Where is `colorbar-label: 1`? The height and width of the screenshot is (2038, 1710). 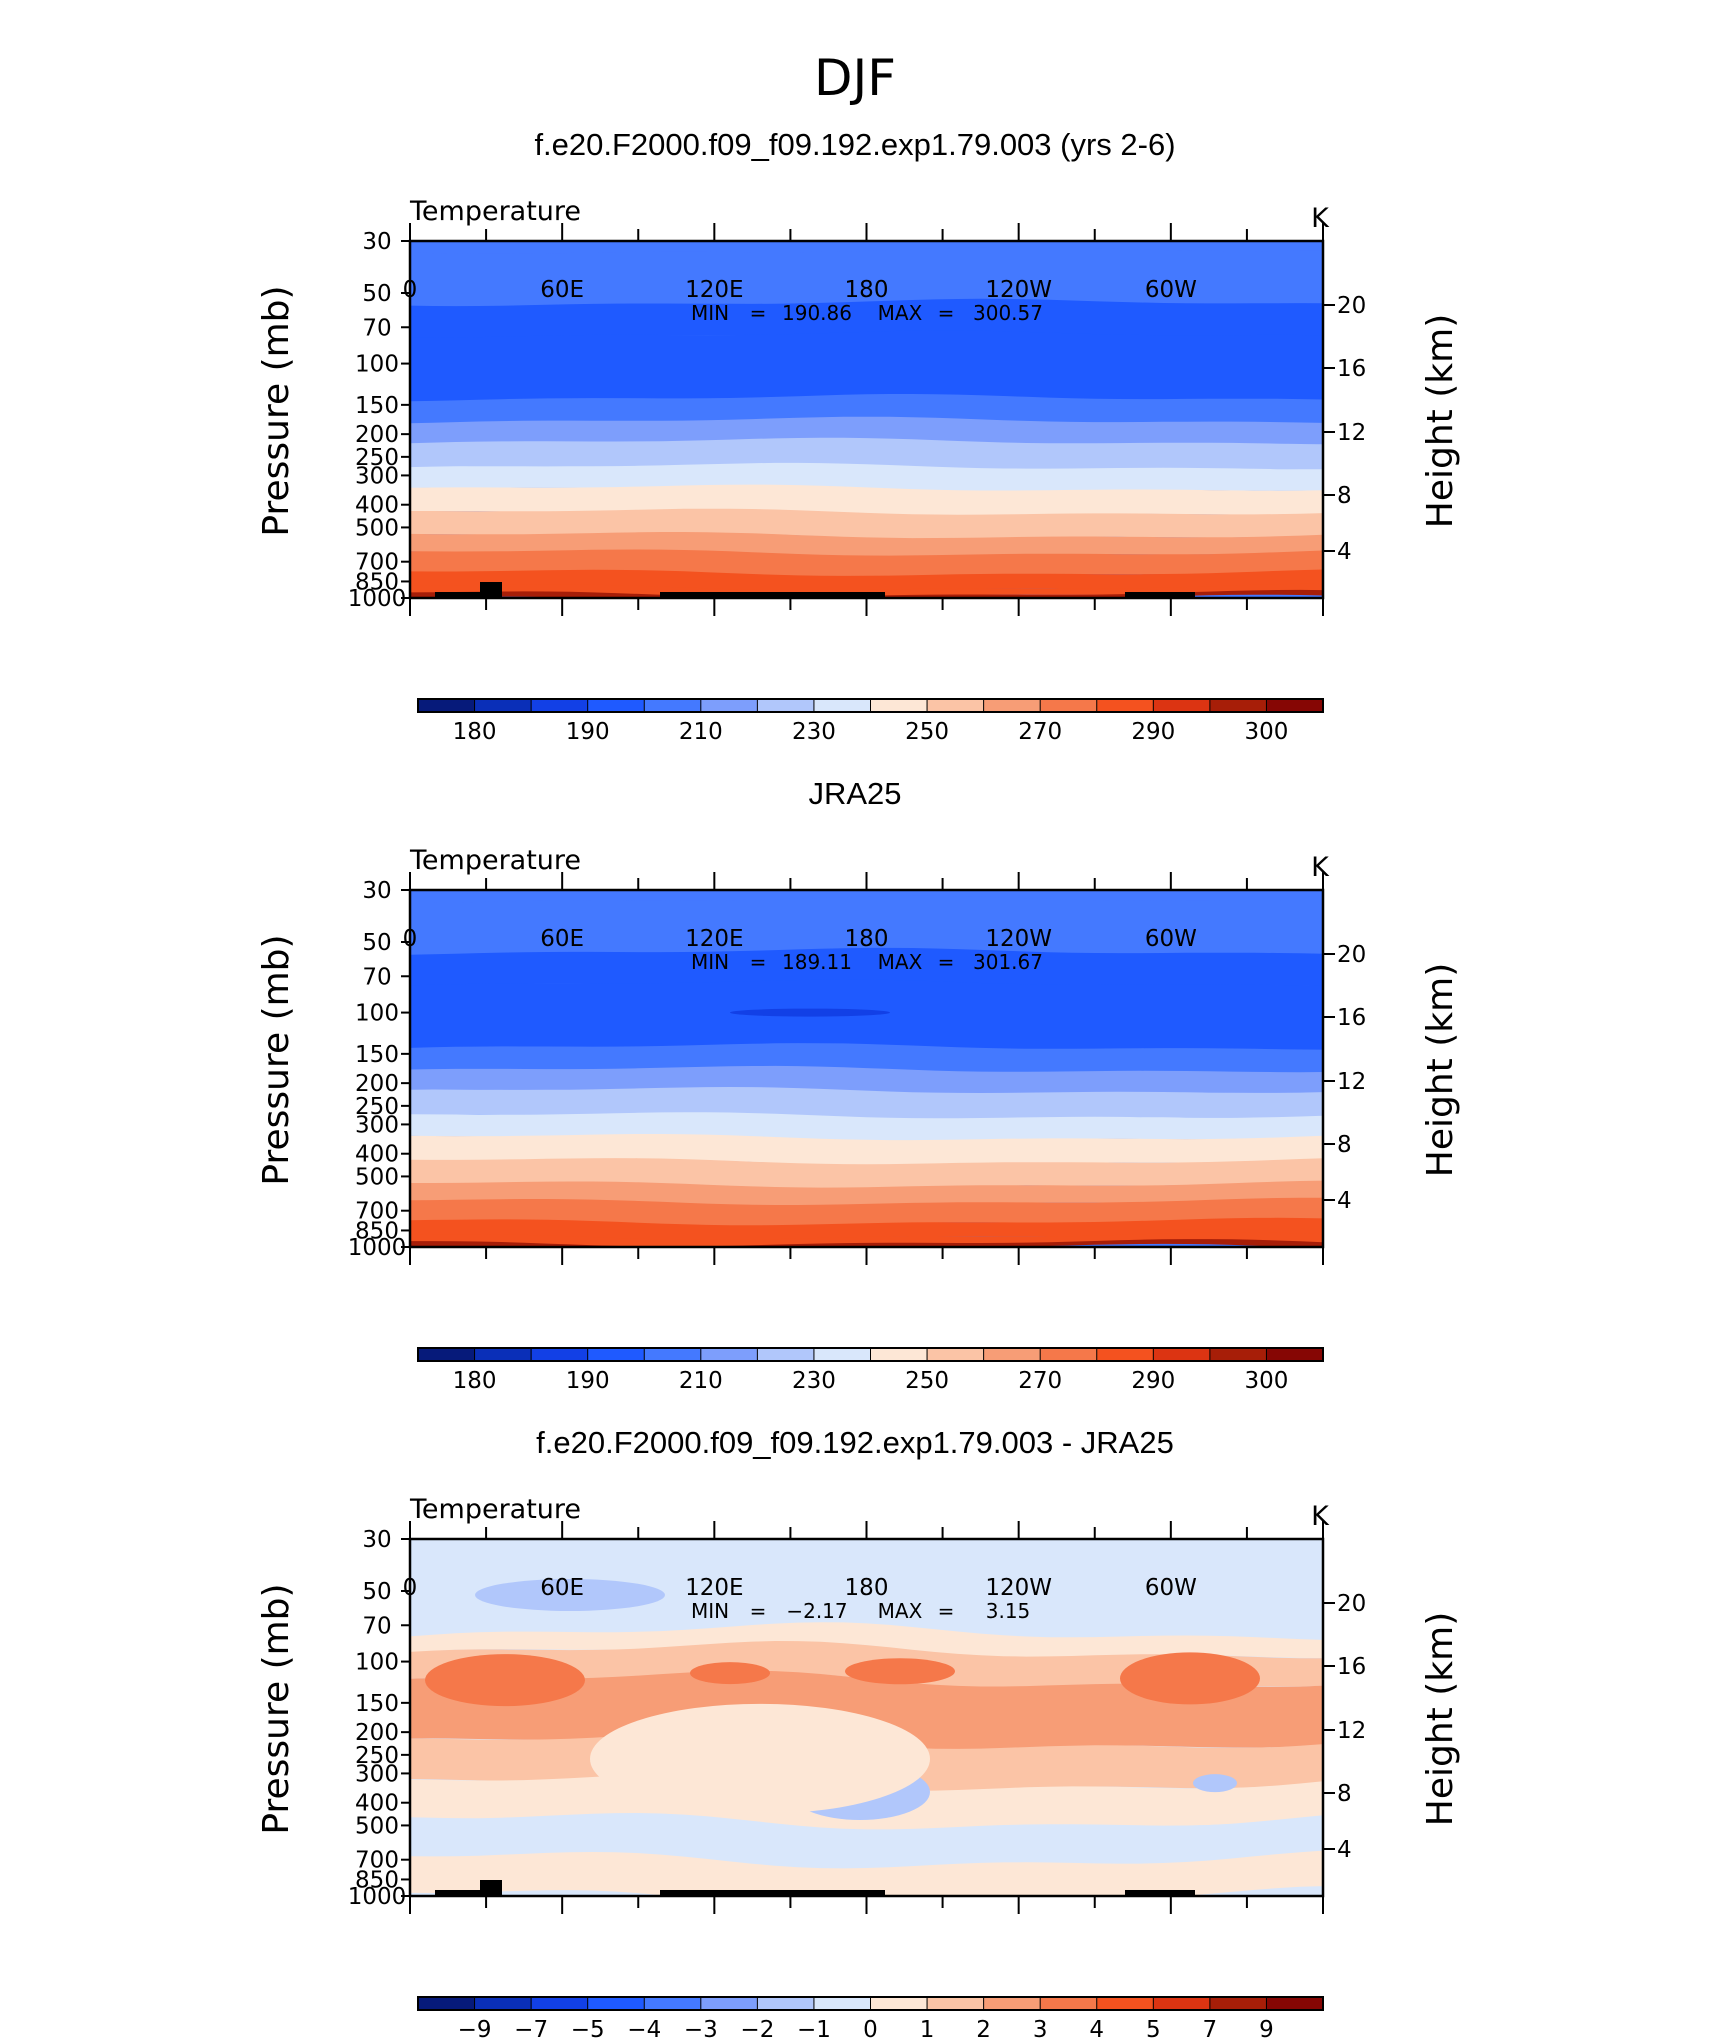
colorbar-label: 1 is located at coordinates (927, 2027).